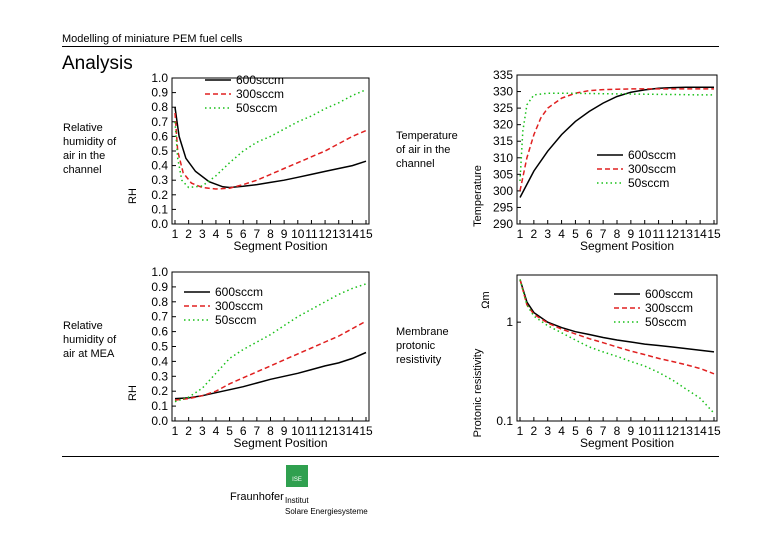  Describe the element at coordinates (478, 196) in the screenshot. I see `y-axis-label: Temperature` at that location.